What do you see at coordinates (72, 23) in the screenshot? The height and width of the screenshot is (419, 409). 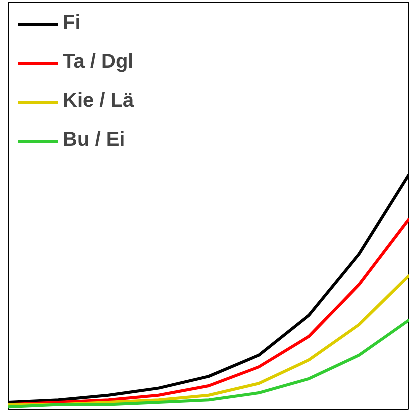 I see `legend-label: Fi` at bounding box center [72, 23].